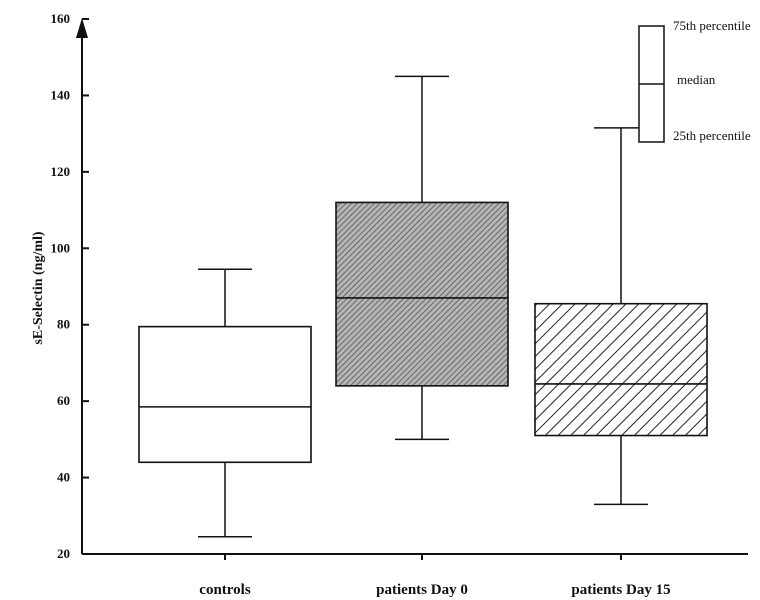 The width and height of the screenshot is (760, 600). Describe the element at coordinates (82, 28) in the screenshot. I see `y-axis-arrow` at that location.